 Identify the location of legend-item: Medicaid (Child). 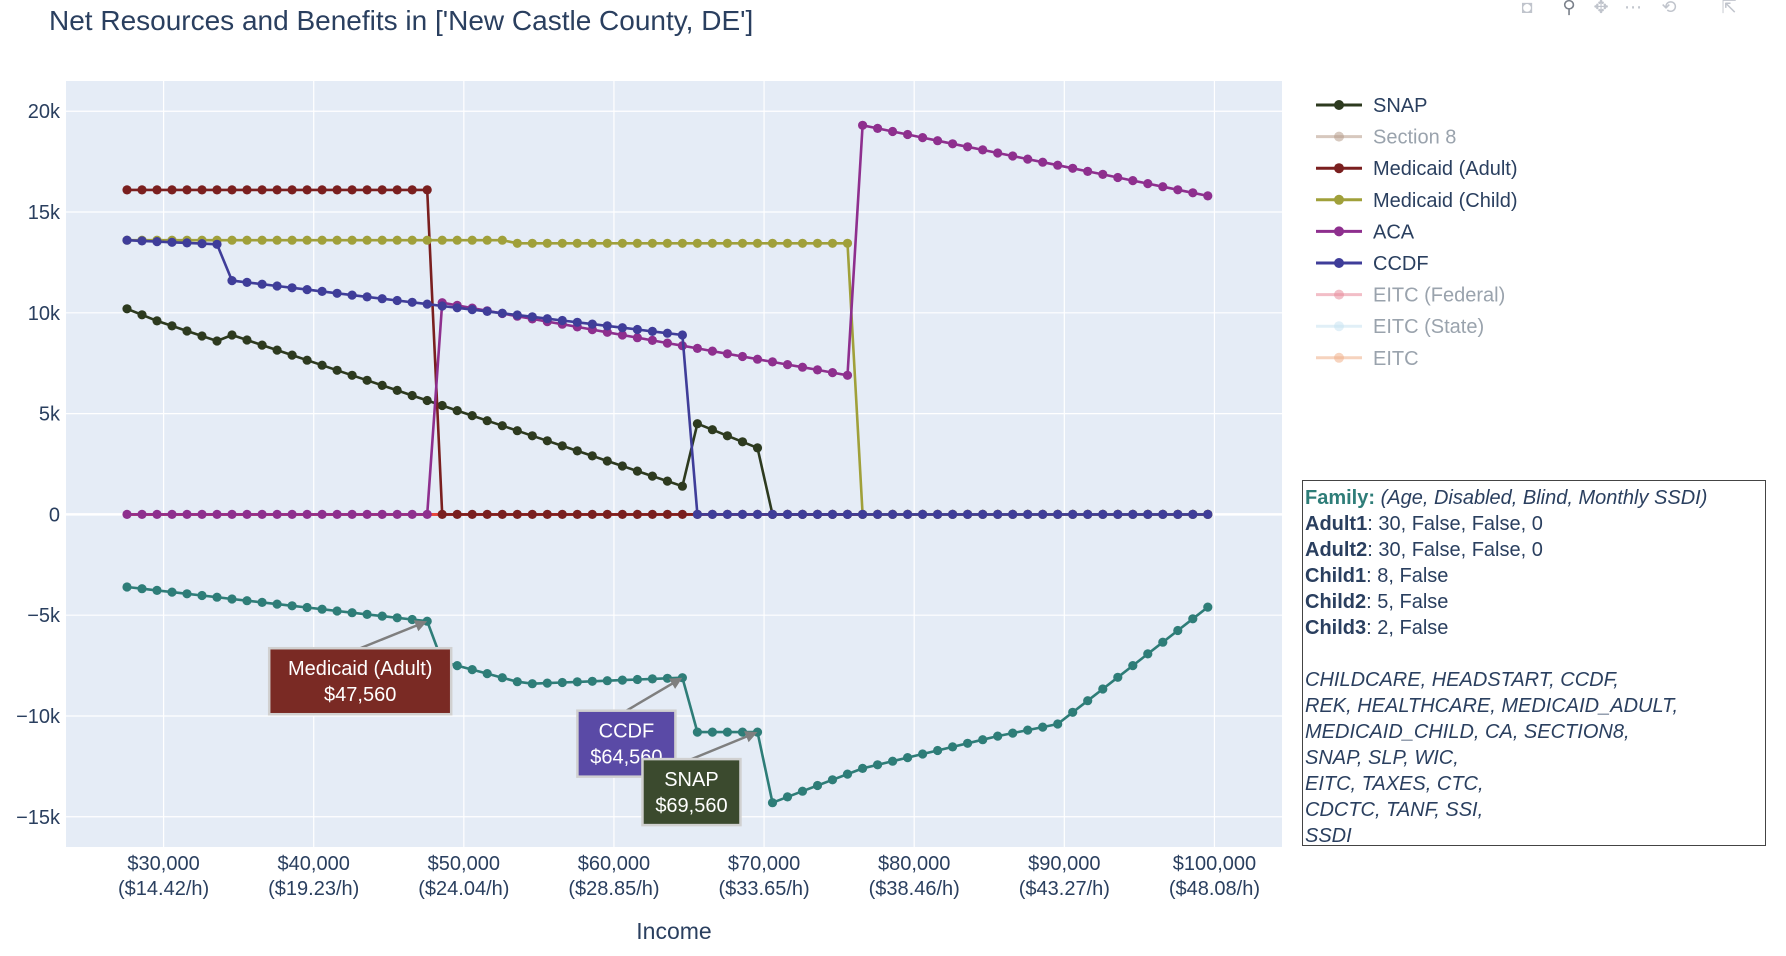
(1417, 201).